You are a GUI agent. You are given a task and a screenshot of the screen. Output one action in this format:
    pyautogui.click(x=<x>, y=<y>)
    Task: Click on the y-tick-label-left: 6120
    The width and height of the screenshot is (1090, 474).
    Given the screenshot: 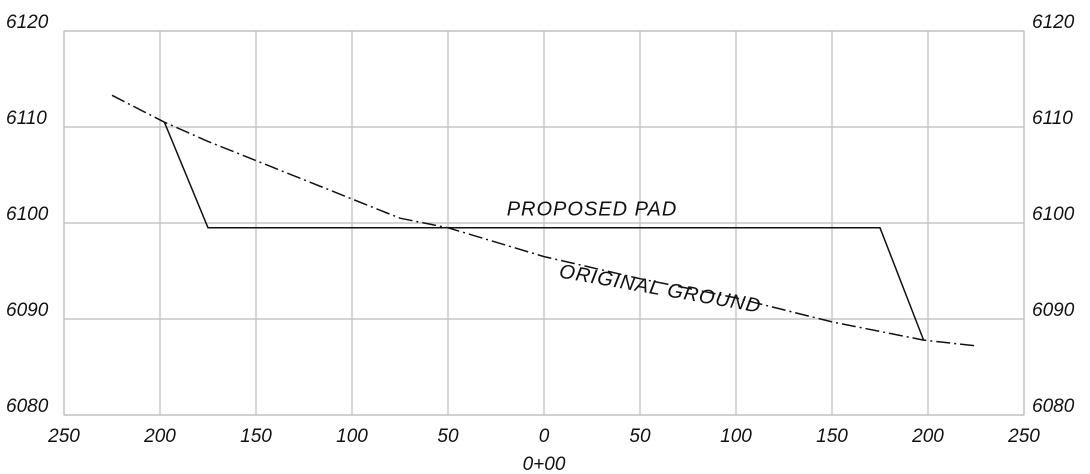 What is the action you would take?
    pyautogui.click(x=27, y=22)
    